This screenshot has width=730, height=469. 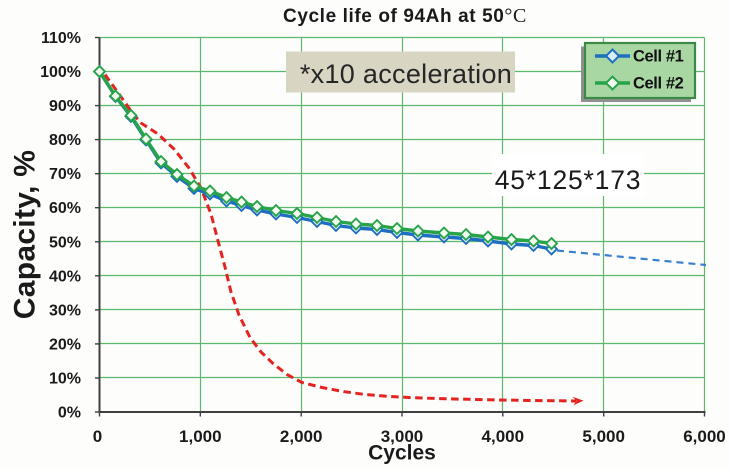 I want to click on svg-text: 50%, so click(x=65, y=242).